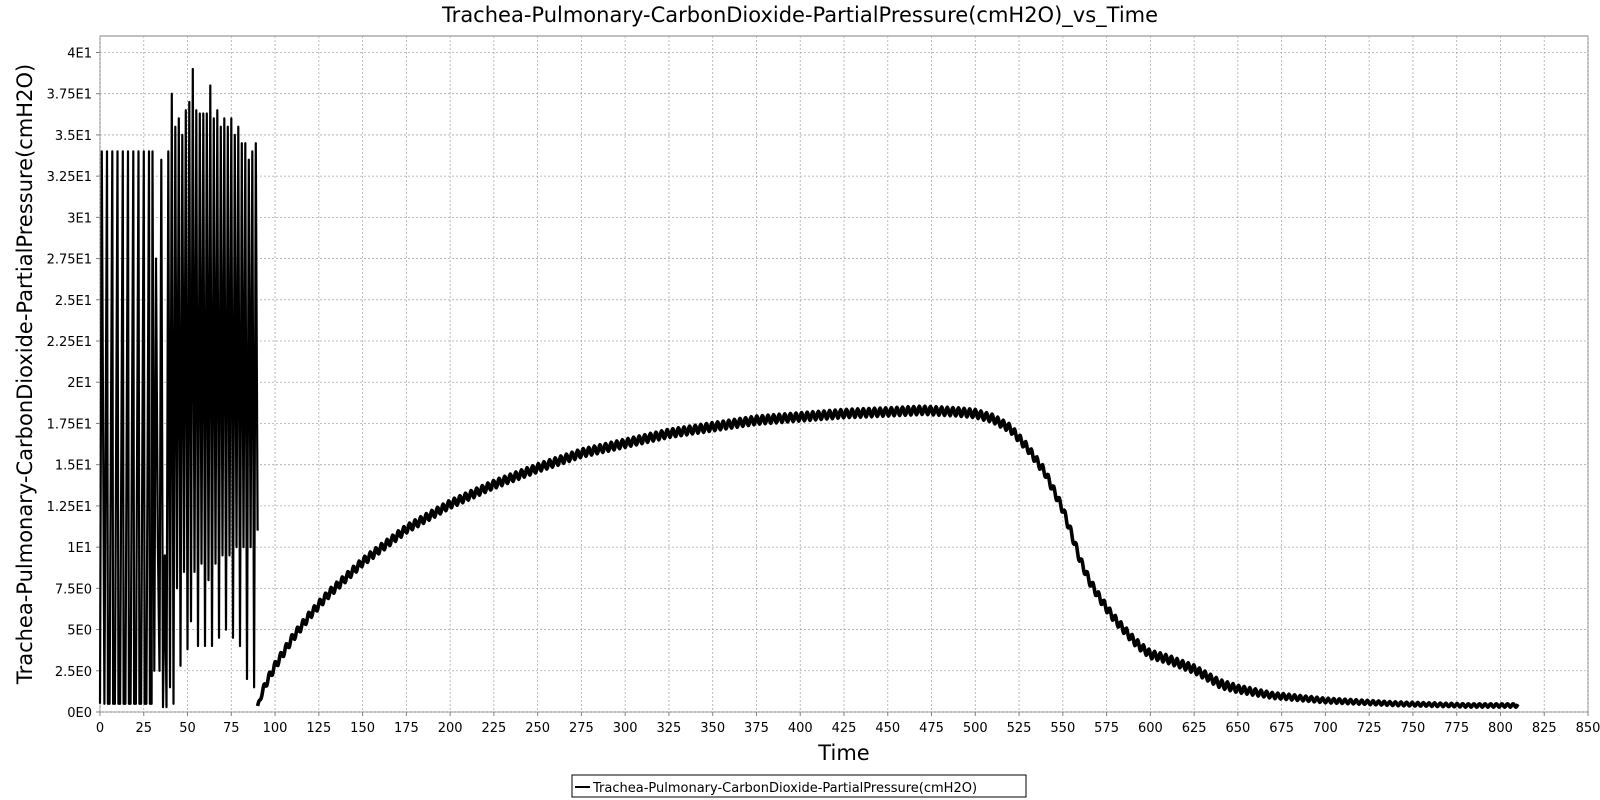  Describe the element at coordinates (1194, 728) in the screenshot. I see `x-tick-label: 625` at that location.